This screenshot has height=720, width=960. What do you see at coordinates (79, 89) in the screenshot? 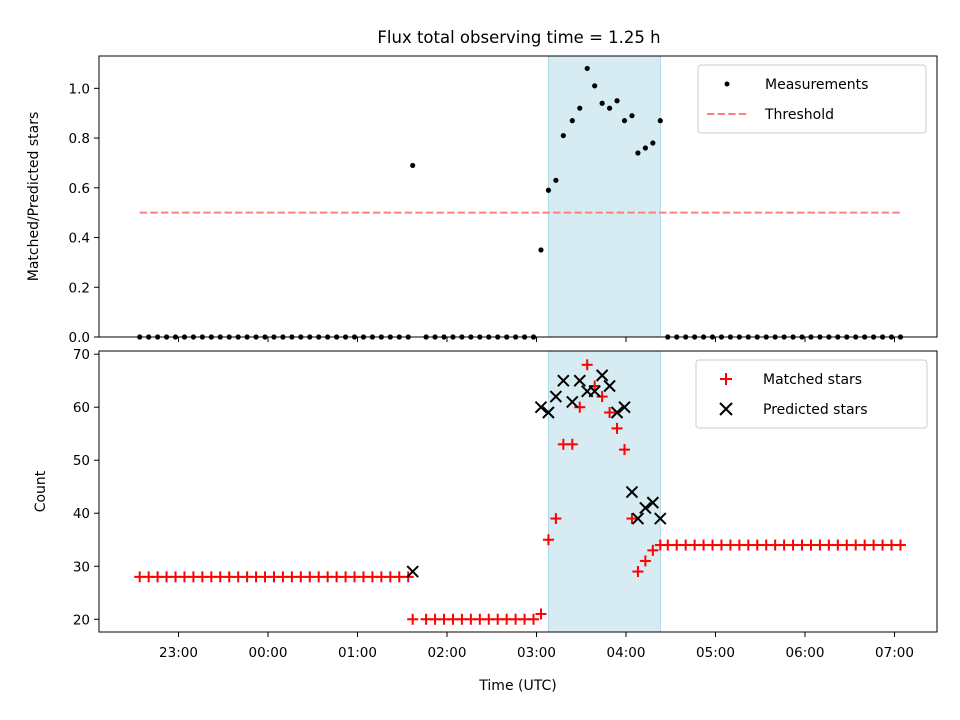
I see `top-y-tick-label: 1.0` at bounding box center [79, 89].